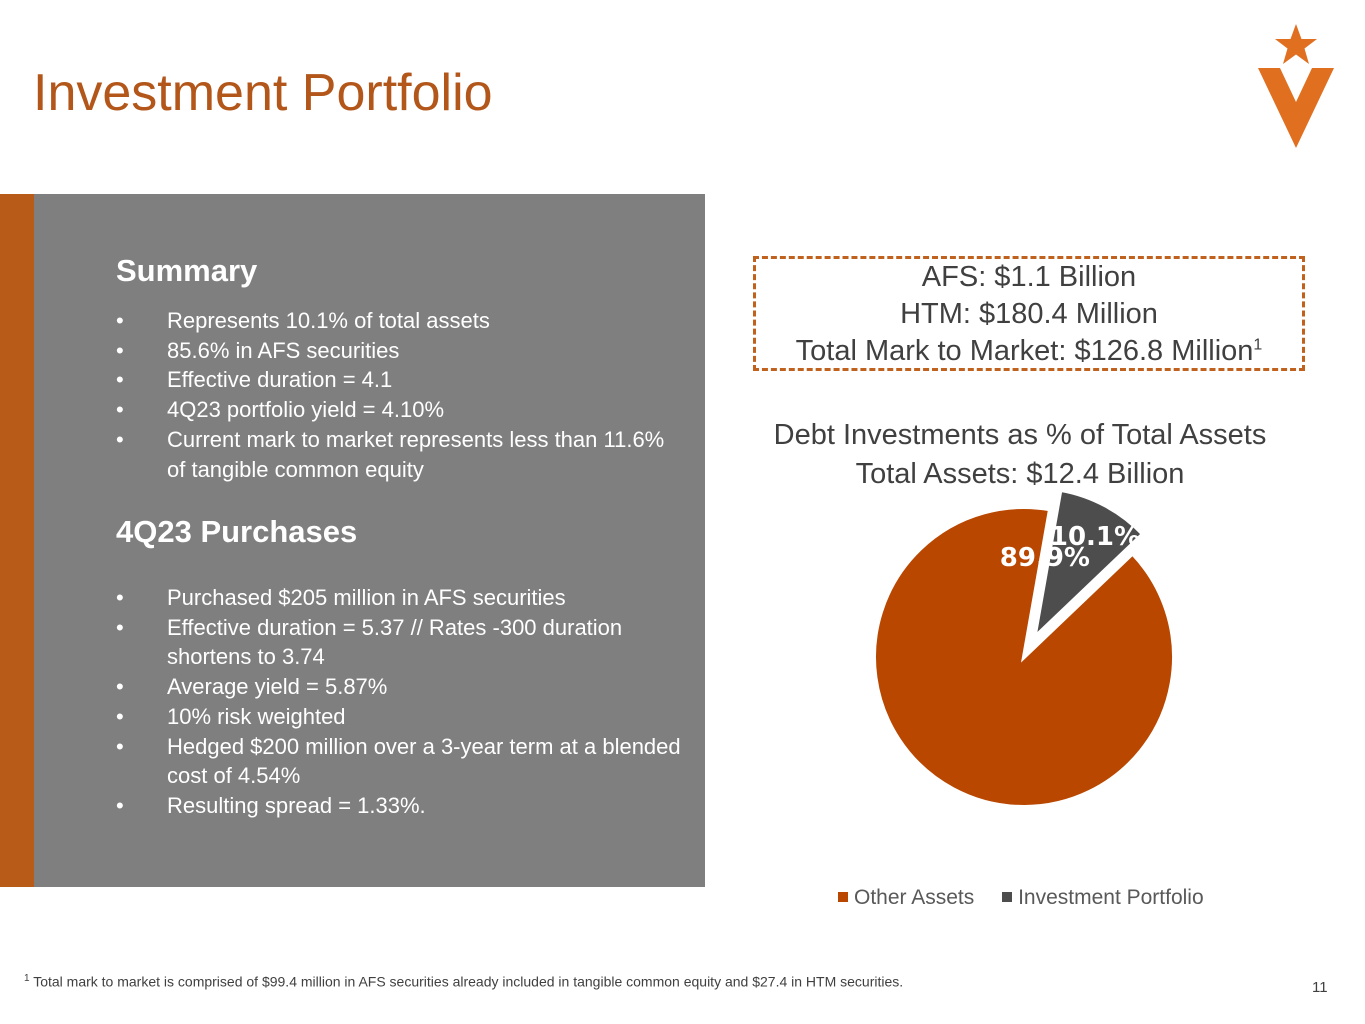 Image resolution: width=1365 pixels, height=1024 pixels. I want to click on pie-chart: 10.1%89.9%, so click(1024, 648).